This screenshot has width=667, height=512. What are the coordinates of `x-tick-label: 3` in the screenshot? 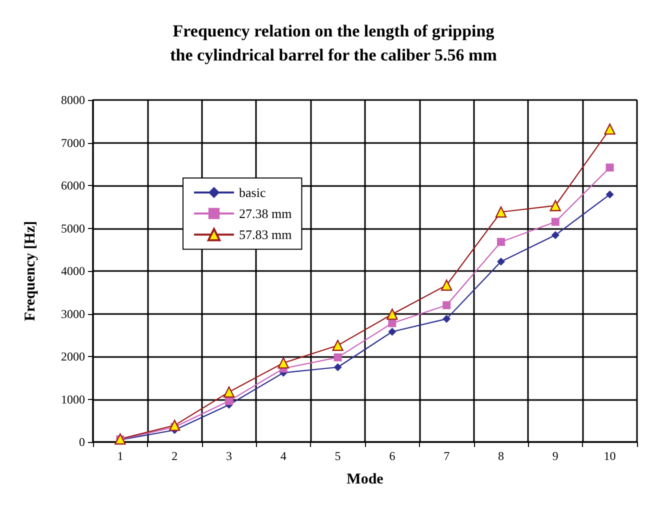 It's located at (229, 456).